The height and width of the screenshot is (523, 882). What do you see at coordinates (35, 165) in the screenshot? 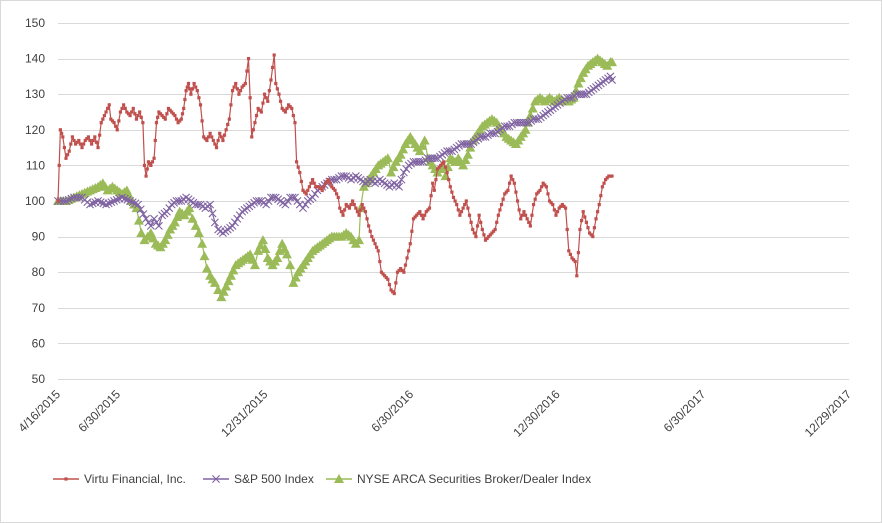
I see `y-tick-label: 110` at bounding box center [35, 165].